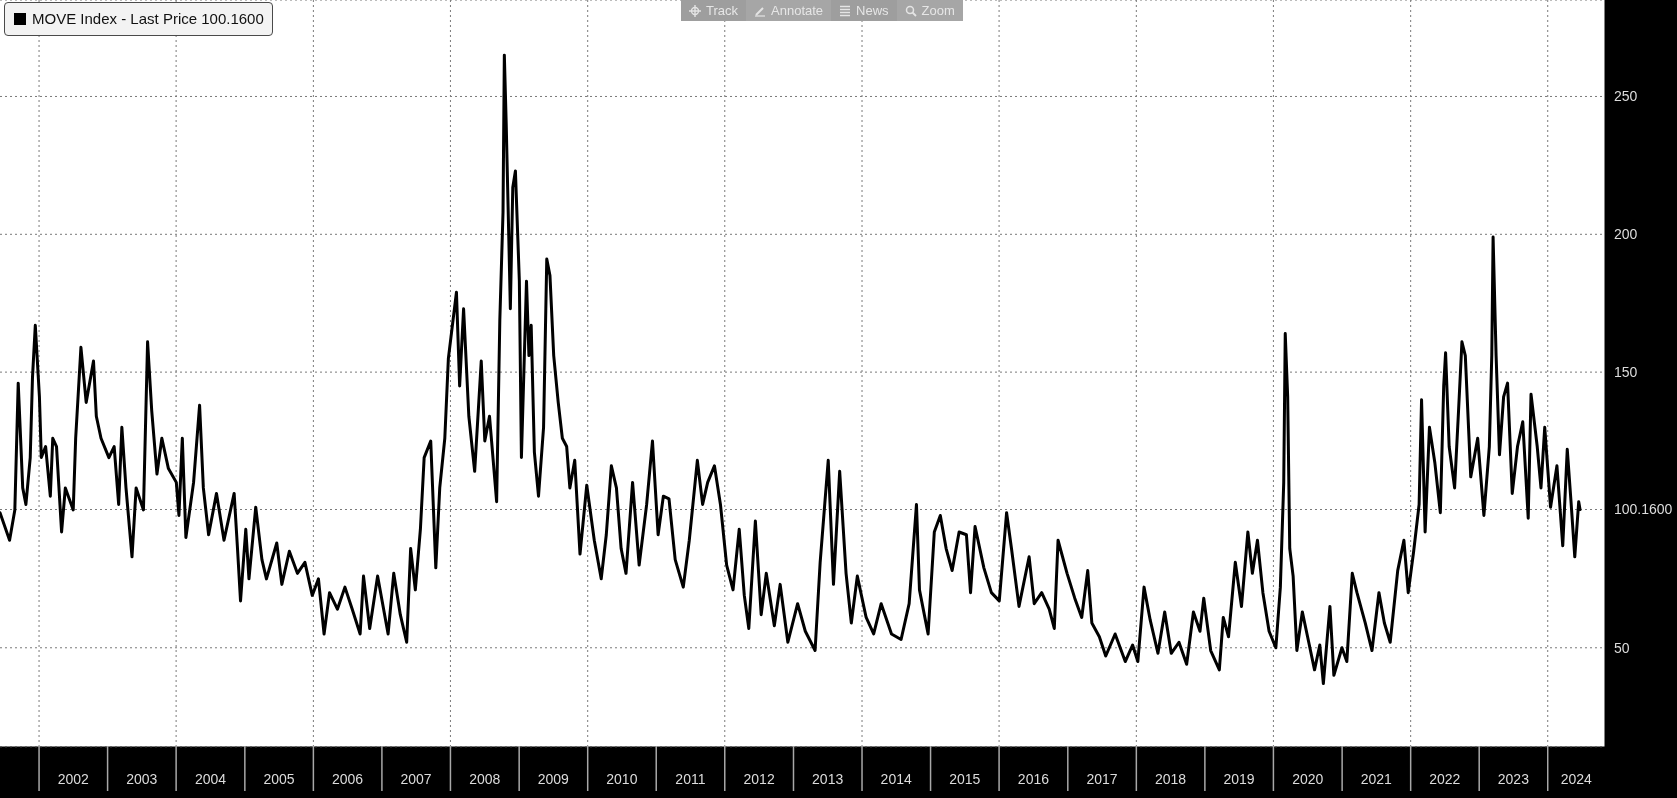  What do you see at coordinates (1626, 96) in the screenshot?
I see `y-tick-label: 250` at bounding box center [1626, 96].